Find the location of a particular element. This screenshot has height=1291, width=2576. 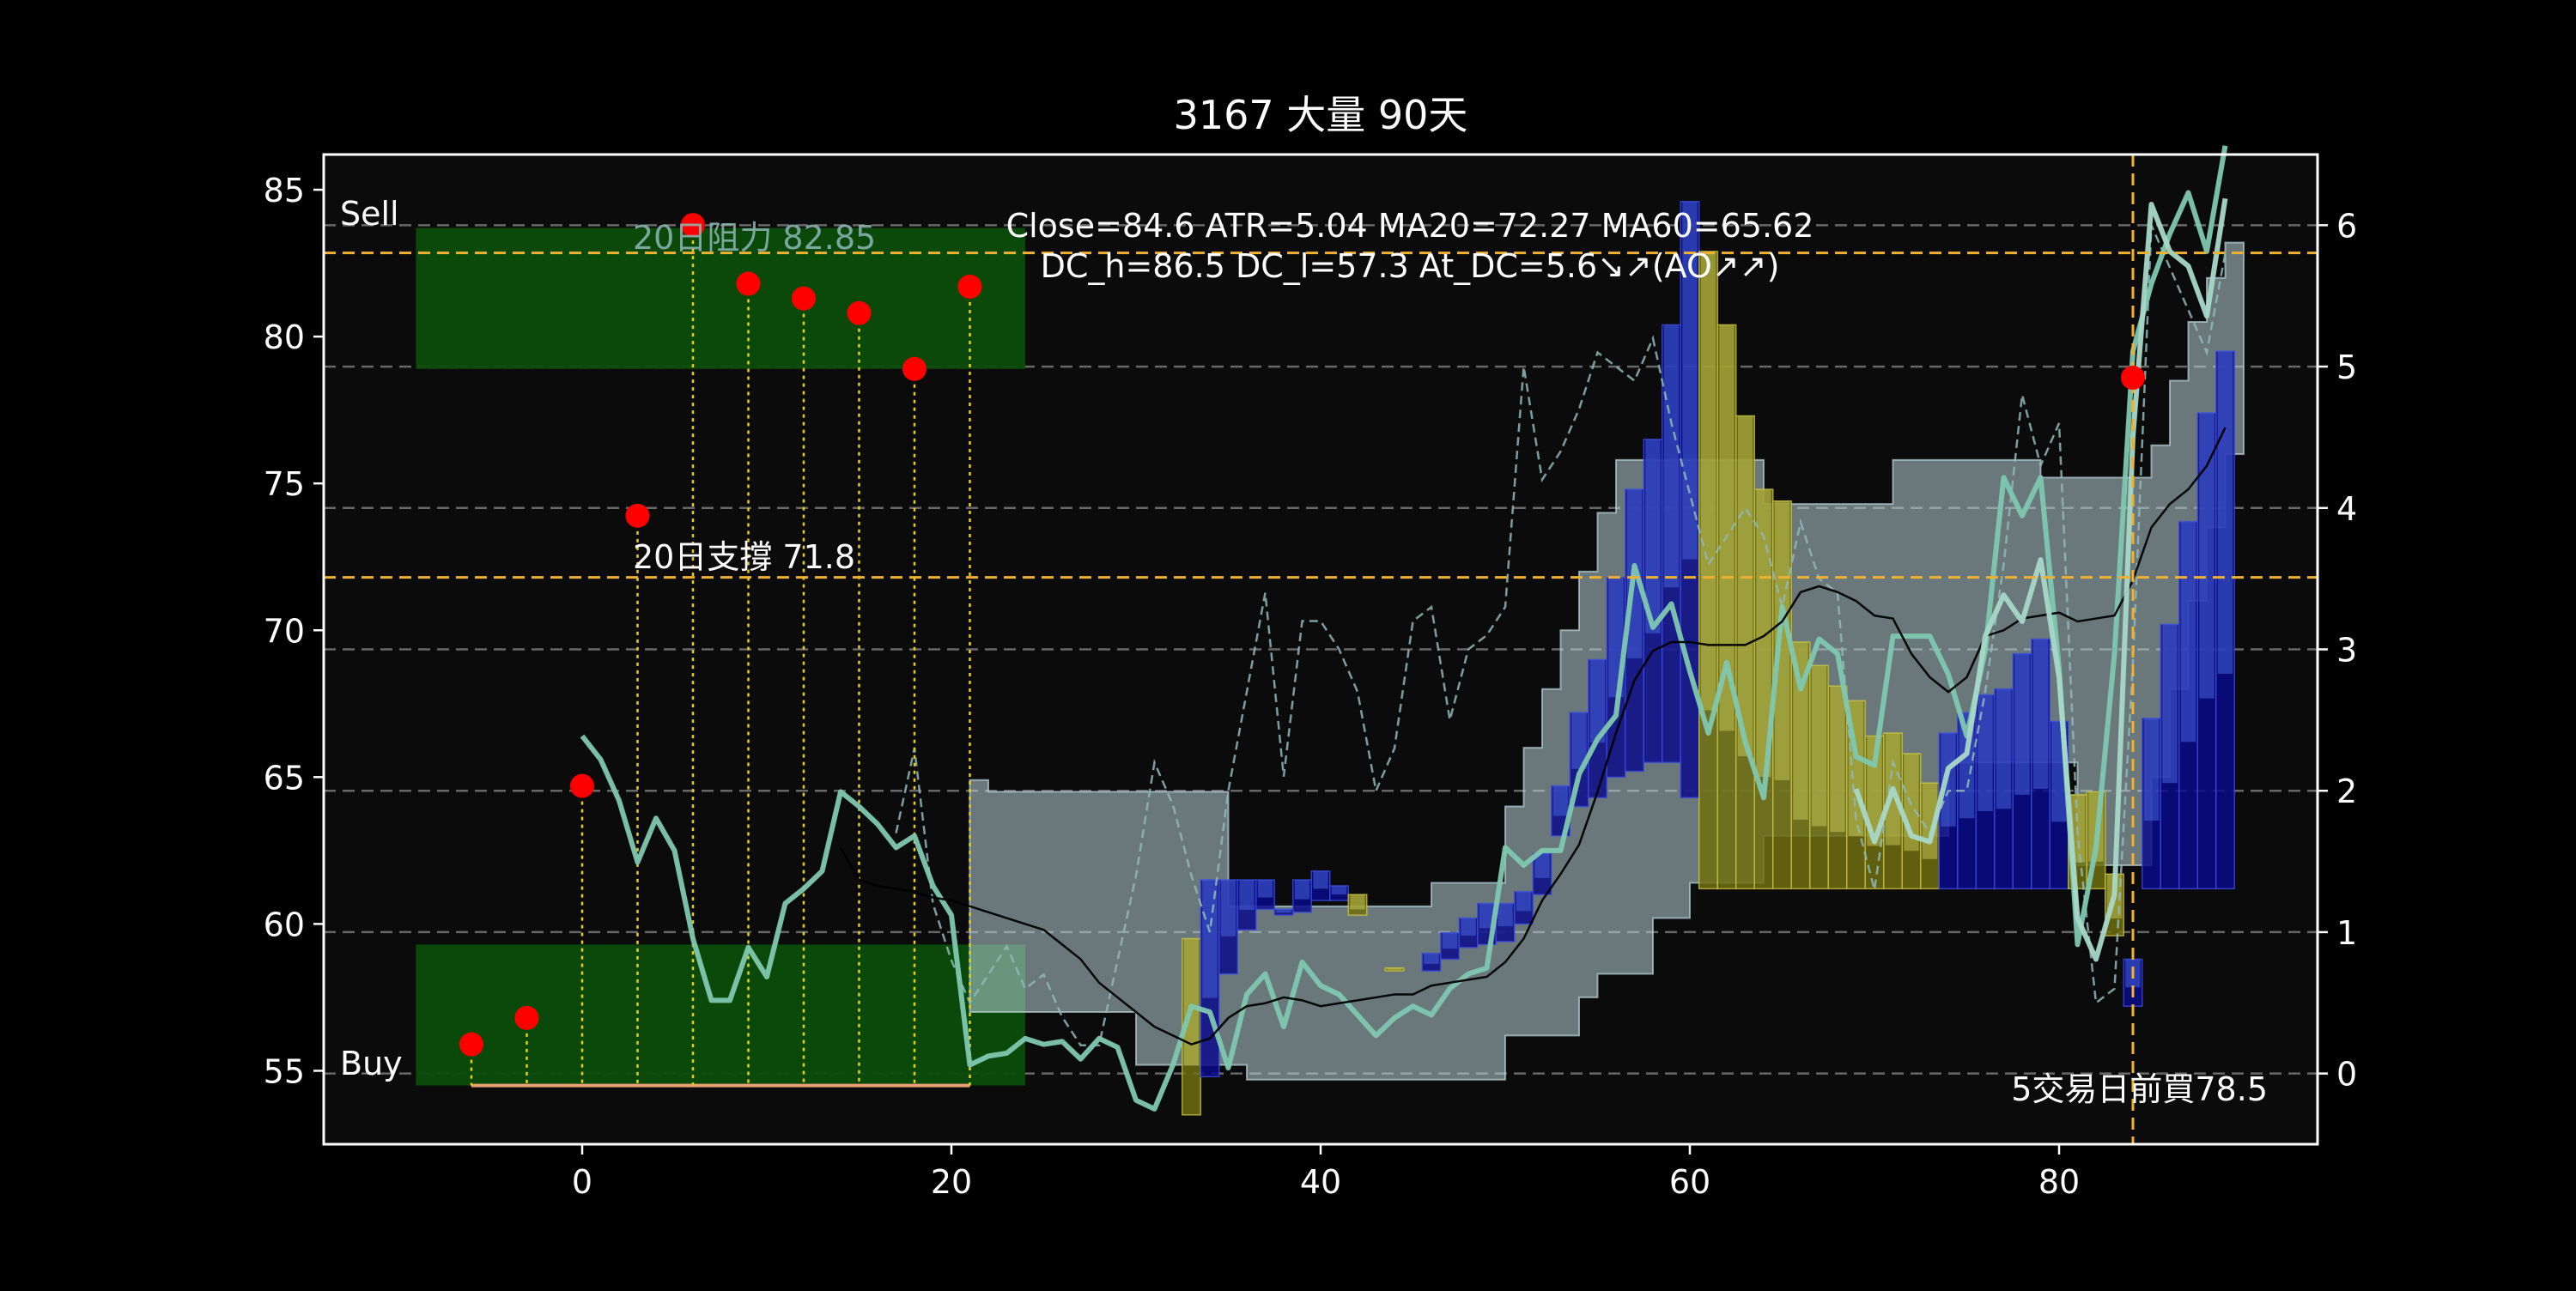

y-tick-label: 55 is located at coordinates (284, 1071).